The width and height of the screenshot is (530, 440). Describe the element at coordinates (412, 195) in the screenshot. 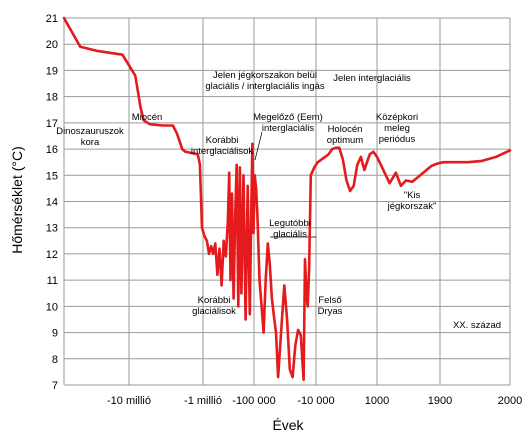

I see `annotation-8-line-0: "Kis` at that location.